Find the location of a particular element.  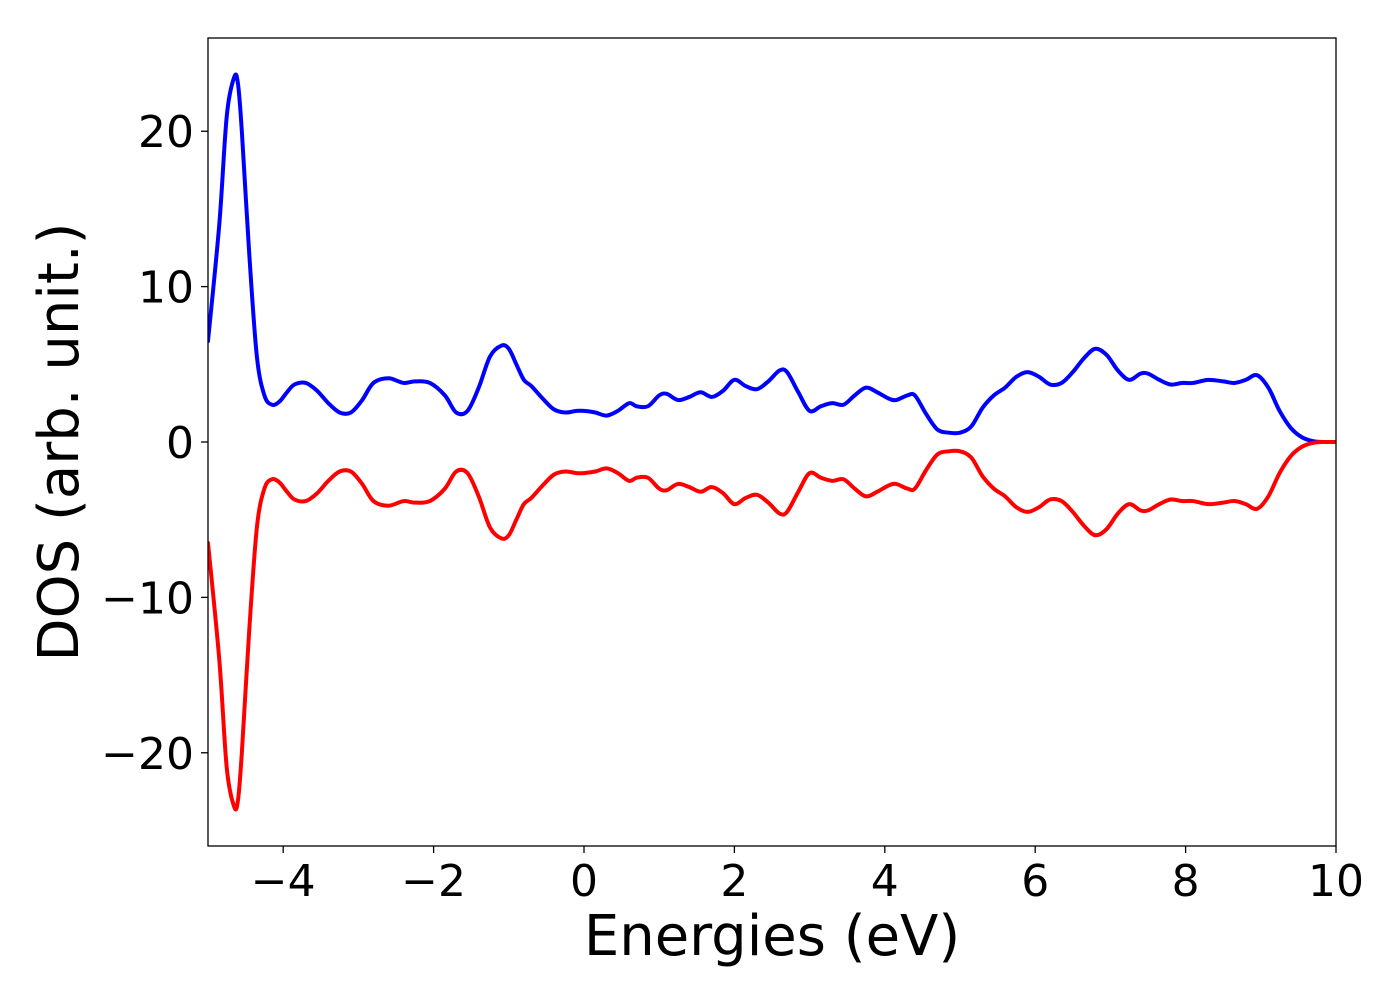

x-tick-label: 0 is located at coordinates (584, 881).